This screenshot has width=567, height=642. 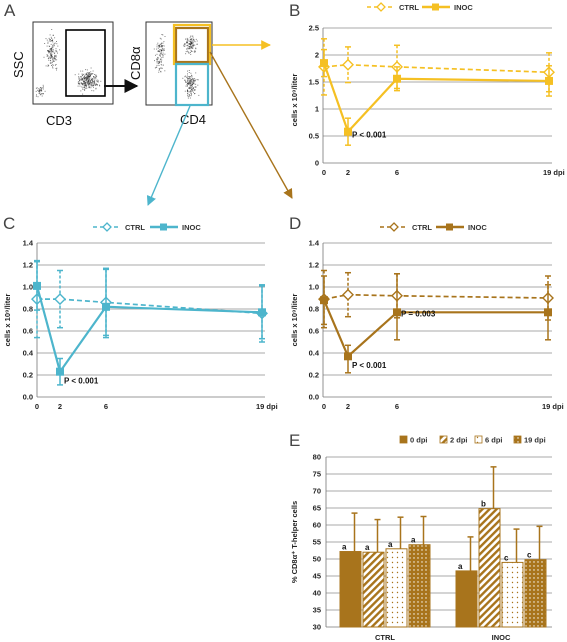 I want to click on significance-letter: a, so click(x=460, y=566).